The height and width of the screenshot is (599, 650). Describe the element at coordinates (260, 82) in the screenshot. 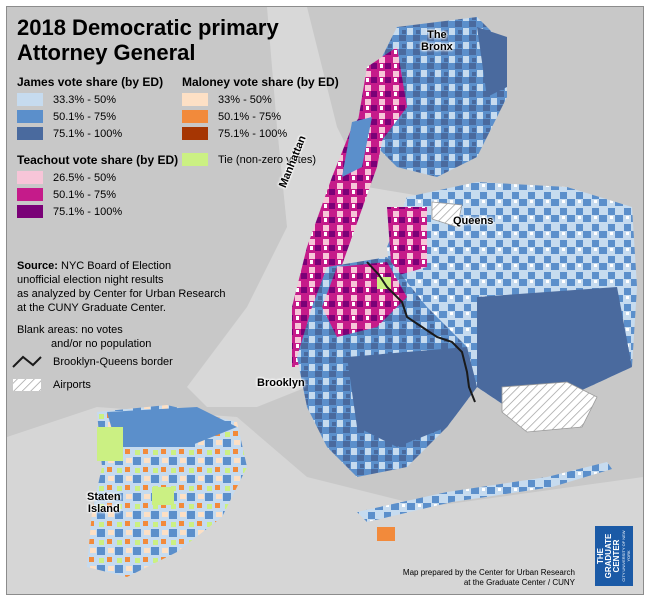

I see `legend-maloney-heading: Maloney vote share (by ED)` at that location.